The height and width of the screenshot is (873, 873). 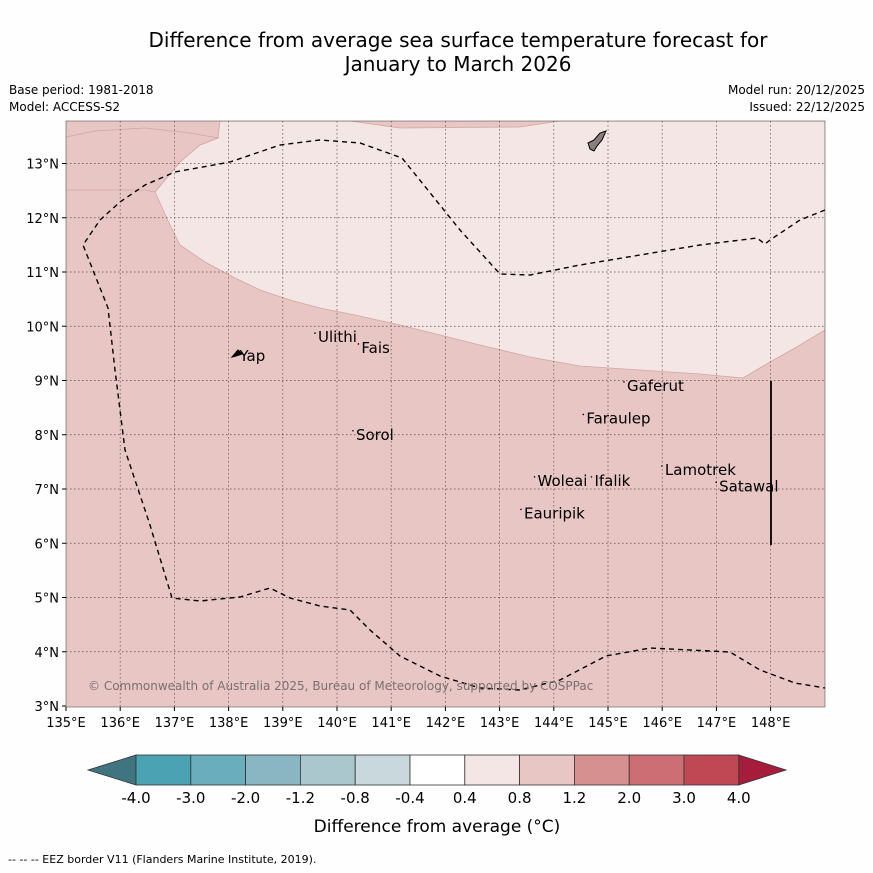 I want to click on lat-tick-label: 8°N, so click(x=47, y=436).